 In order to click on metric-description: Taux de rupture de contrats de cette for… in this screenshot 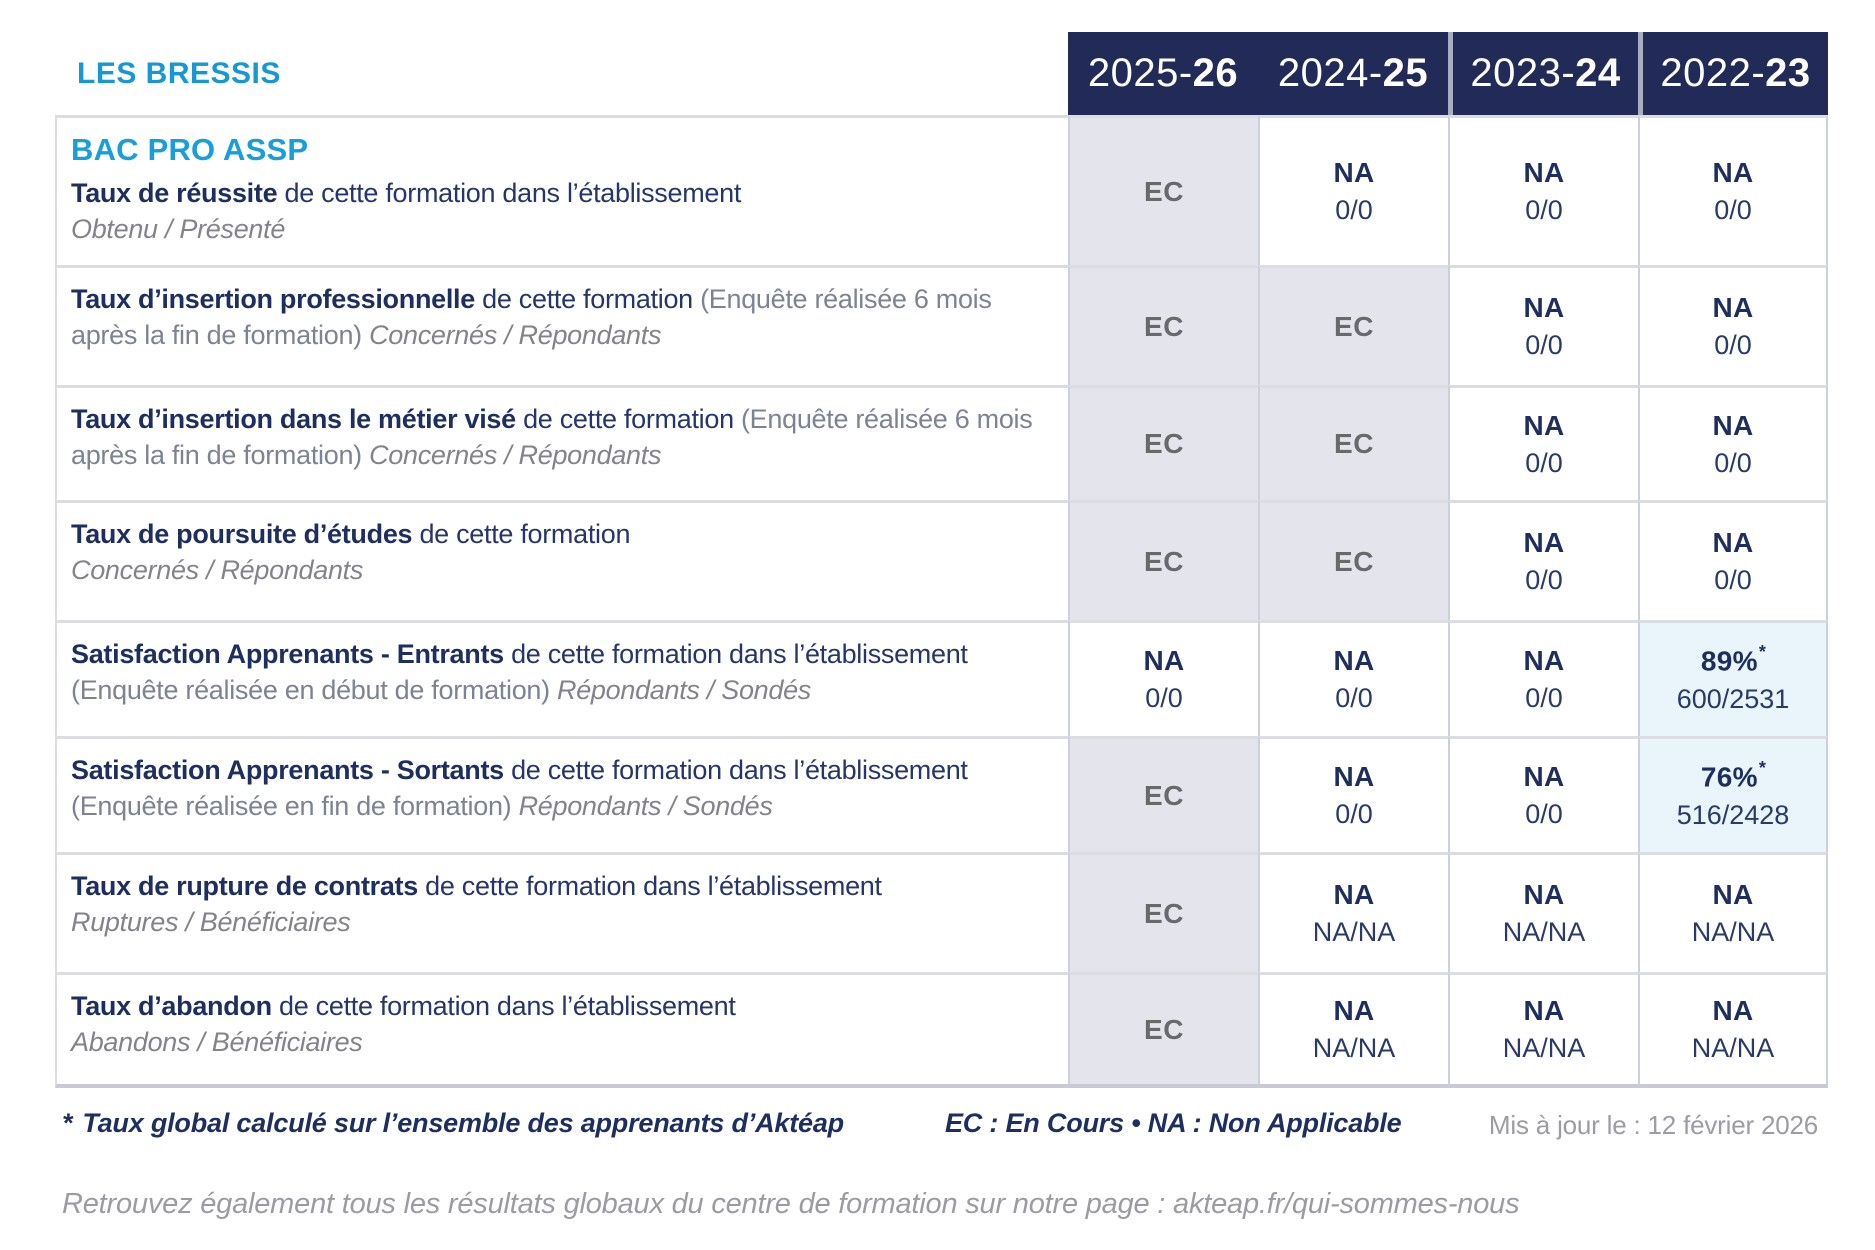, I will do `click(556, 904)`.